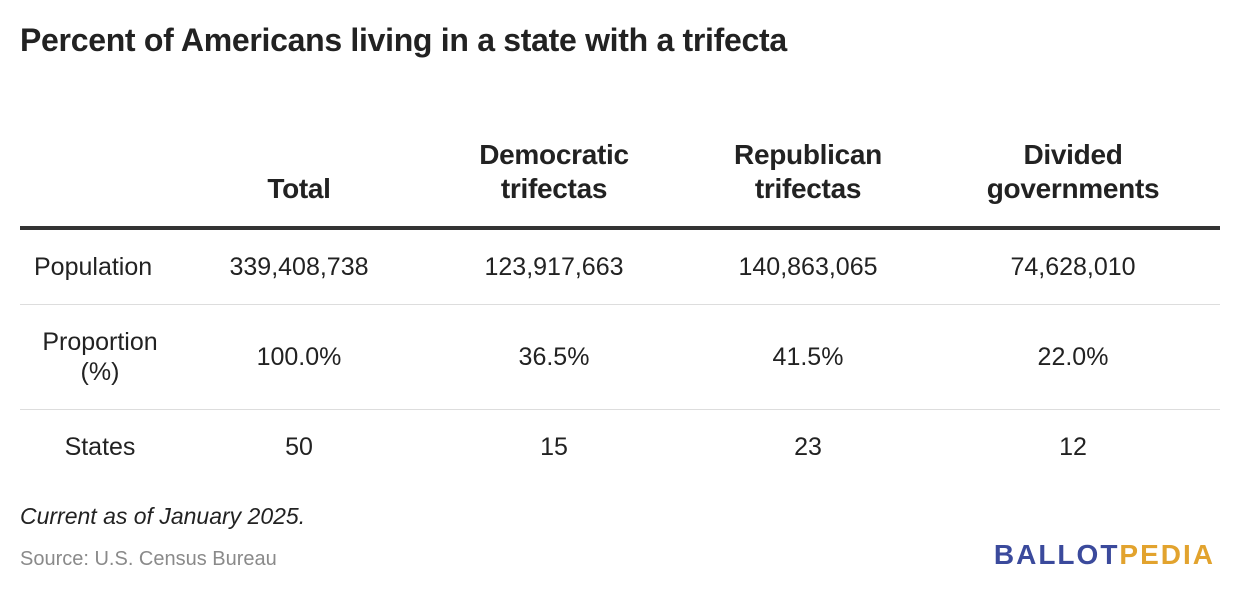 This screenshot has height=594, width=1240. I want to click on column-header-total: Total, so click(299, 169).